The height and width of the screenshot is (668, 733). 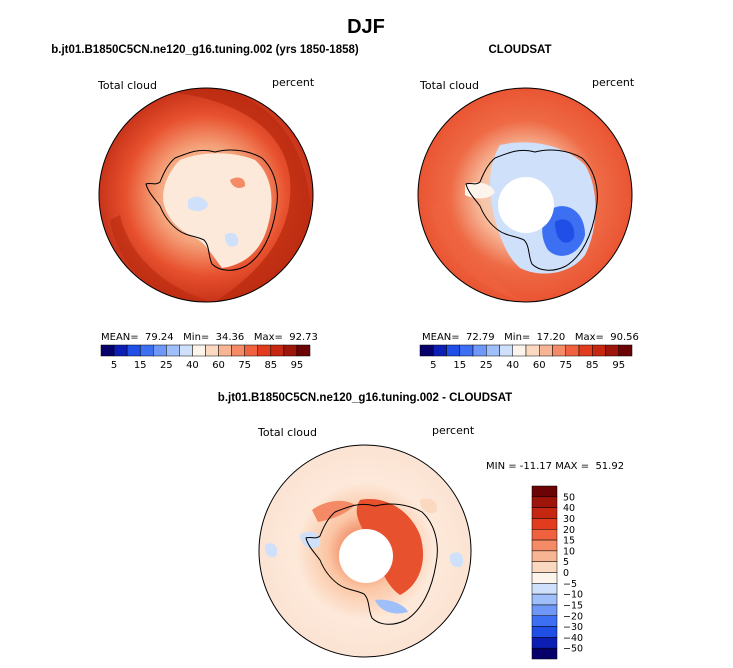 I want to click on panel-model-colorbar-tick-label: 40, so click(x=192, y=365).